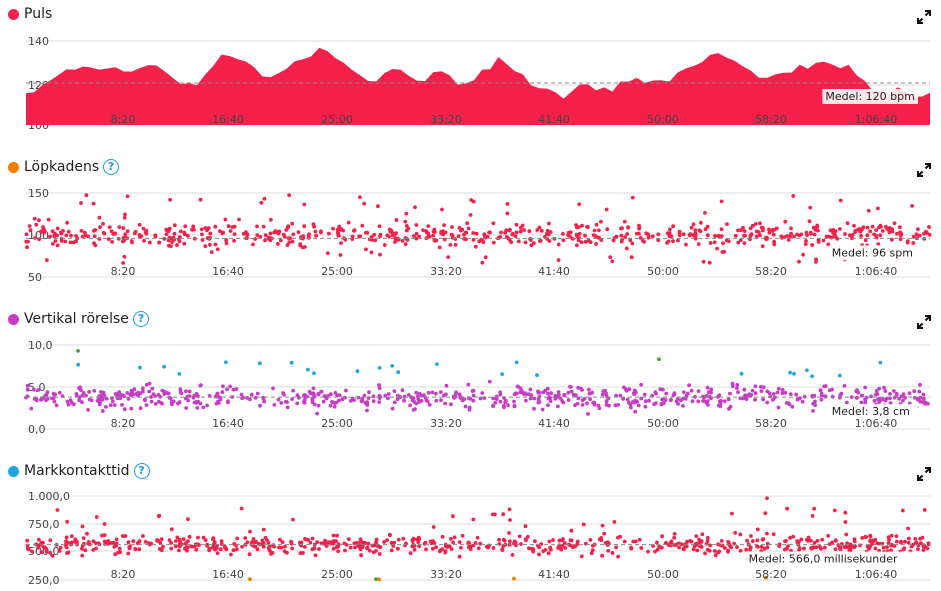  I want to click on x-tick-label: 50:00, so click(663, 574).